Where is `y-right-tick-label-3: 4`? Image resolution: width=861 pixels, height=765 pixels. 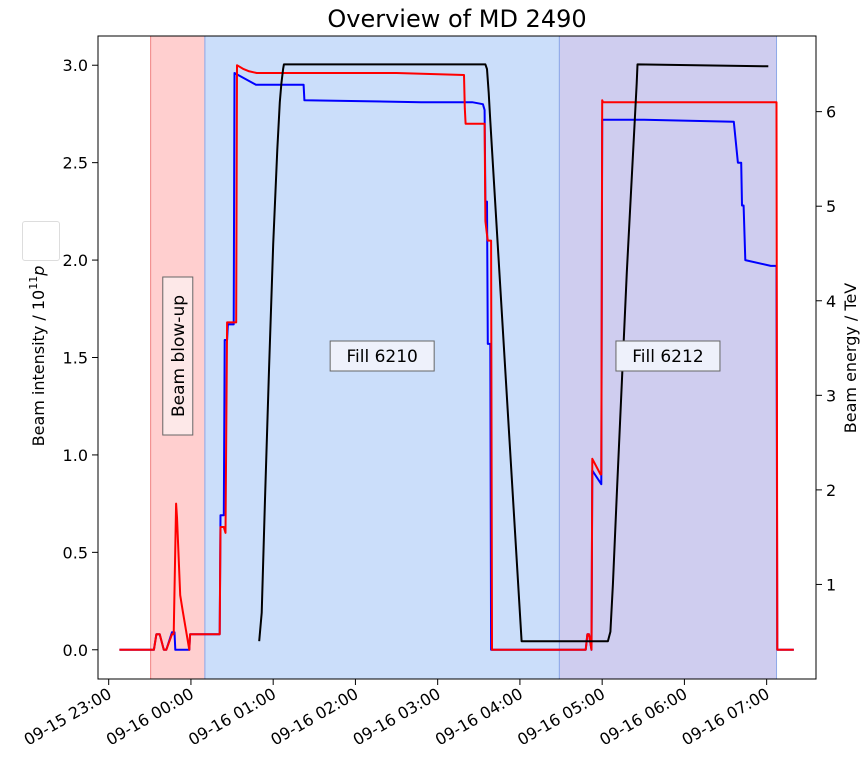 y-right-tick-label-3: 4 is located at coordinates (831, 301).